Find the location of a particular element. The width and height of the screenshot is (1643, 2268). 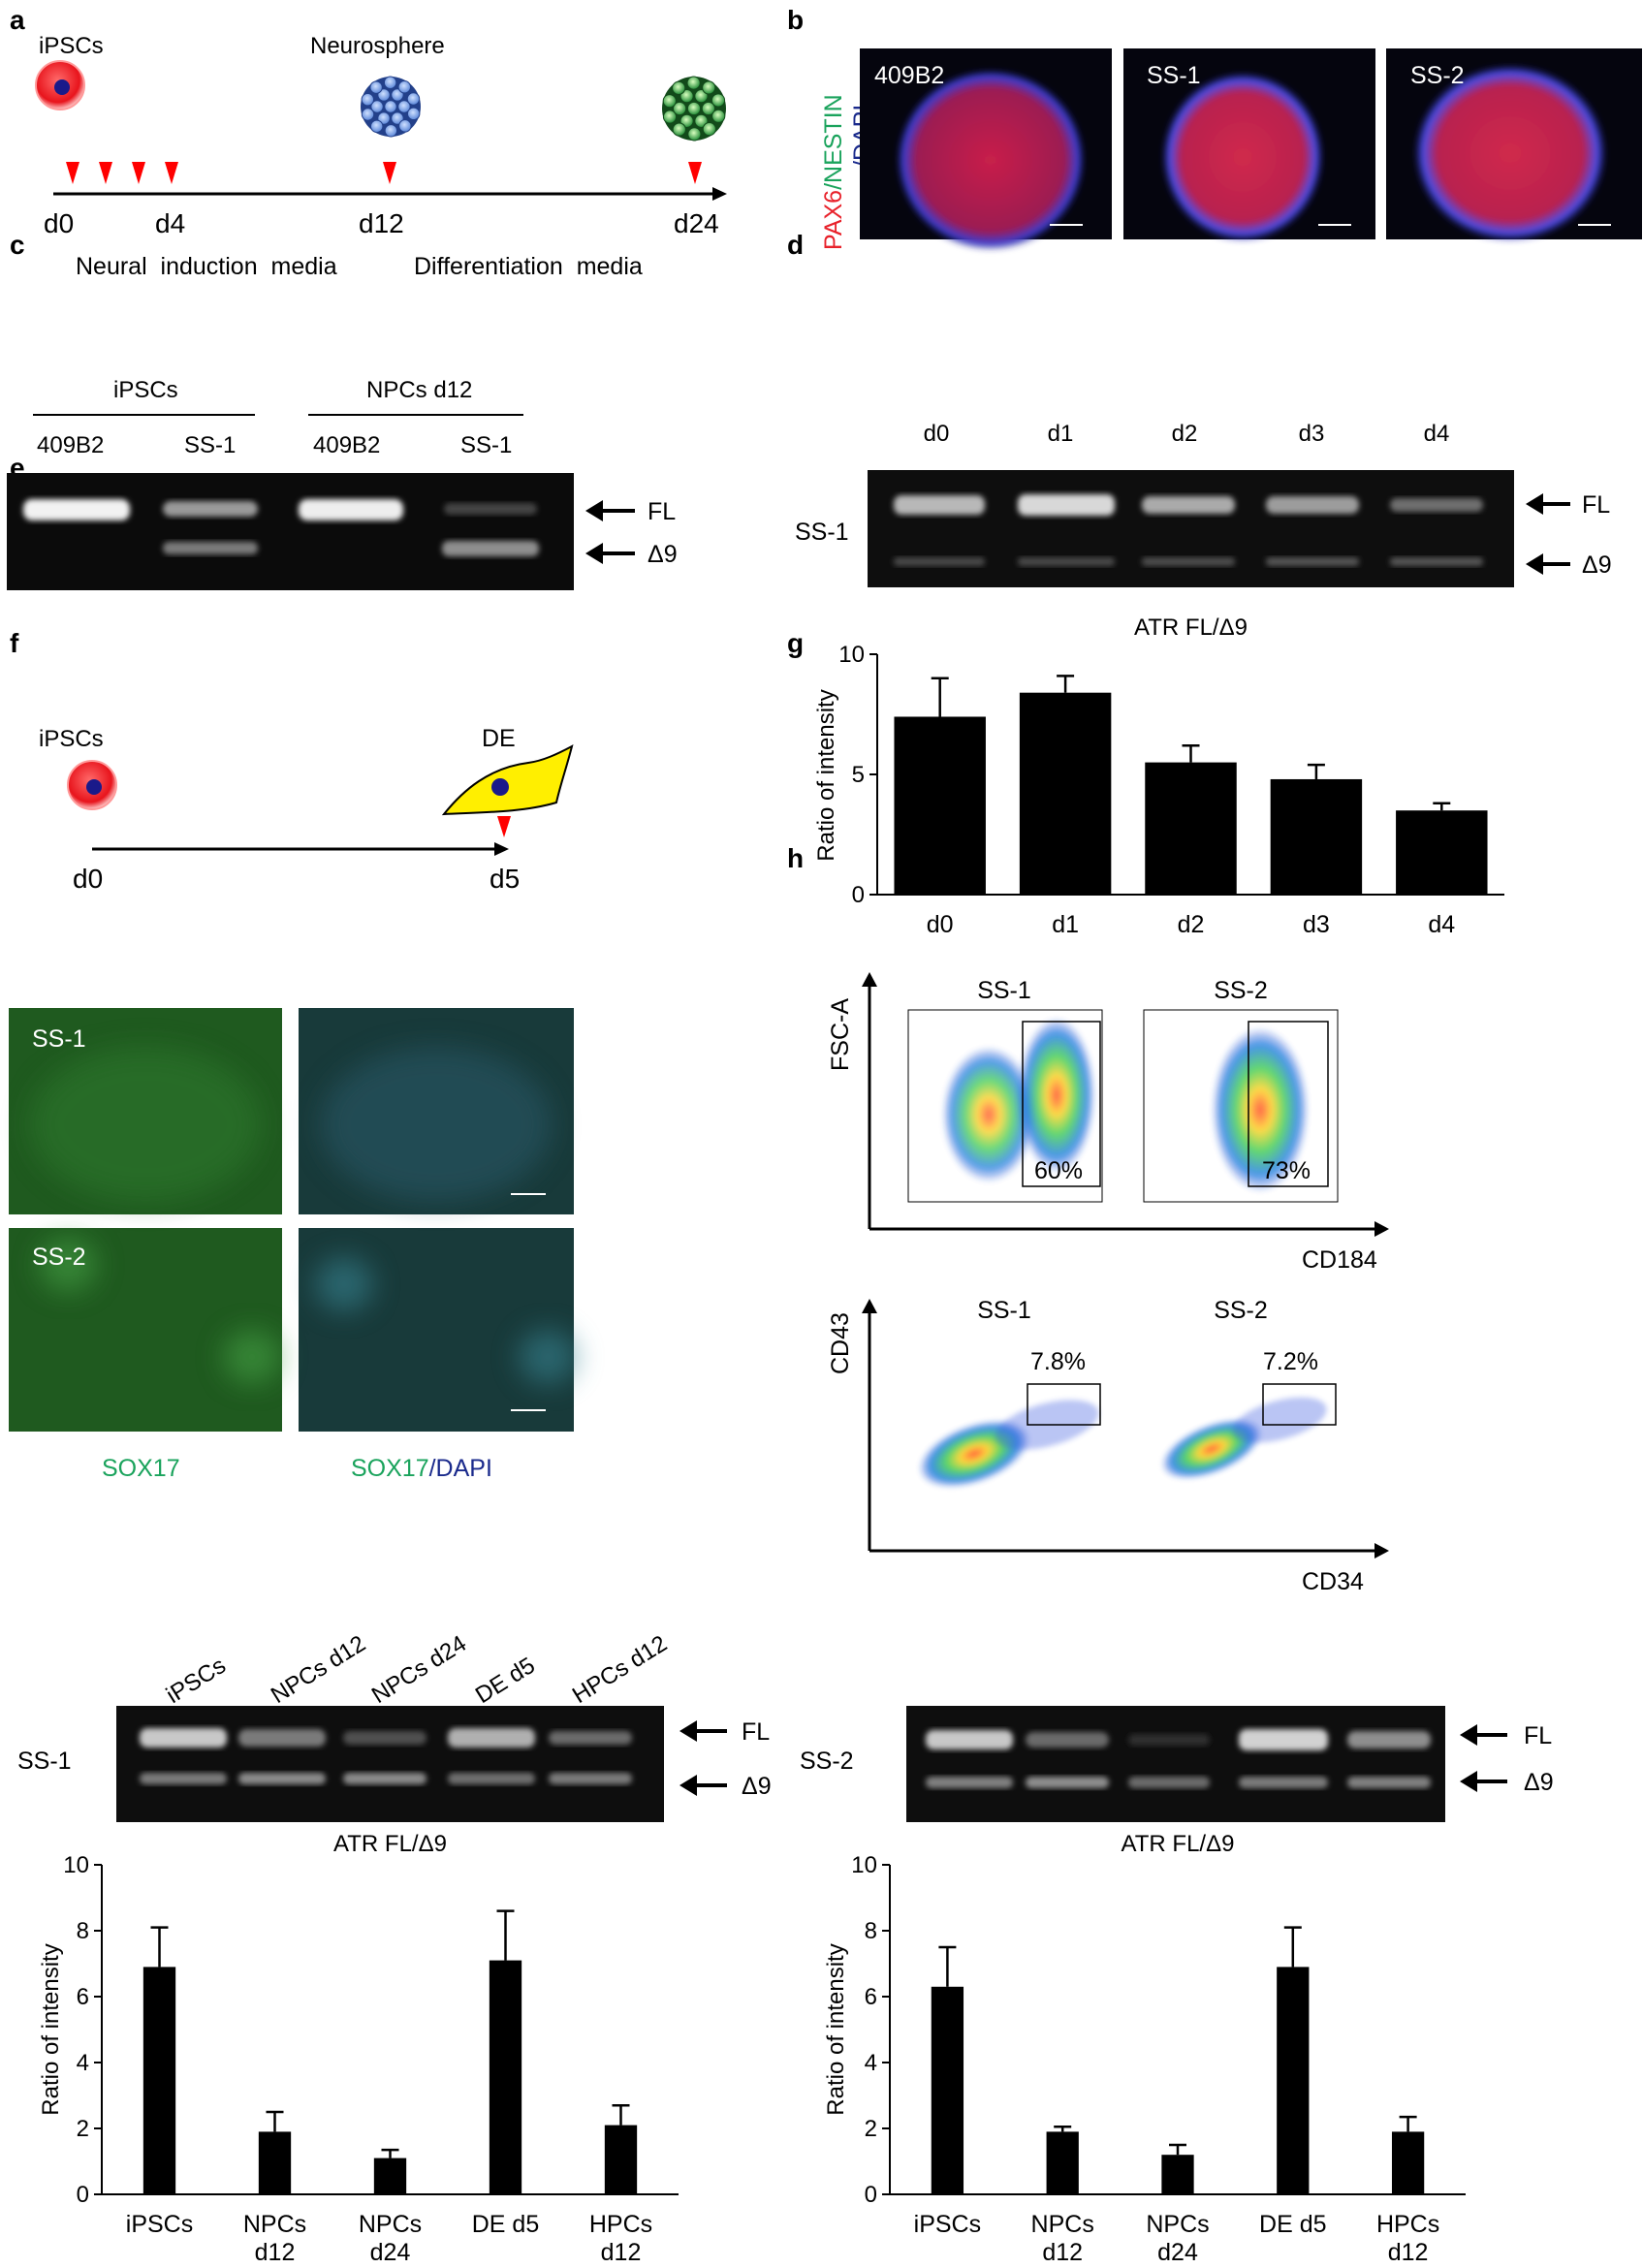

c-band-markers: FL Δ9 is located at coordinates (631, 533).